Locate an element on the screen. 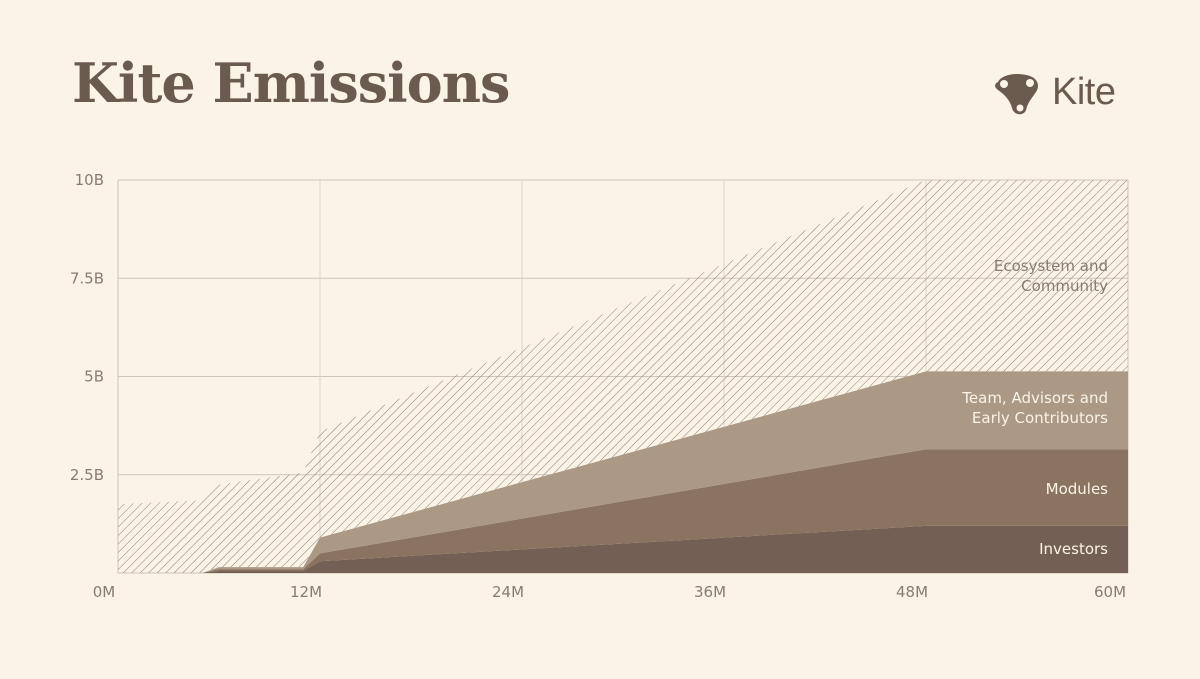 The height and width of the screenshot is (679, 1200). investors-area is located at coordinates (623, 549).